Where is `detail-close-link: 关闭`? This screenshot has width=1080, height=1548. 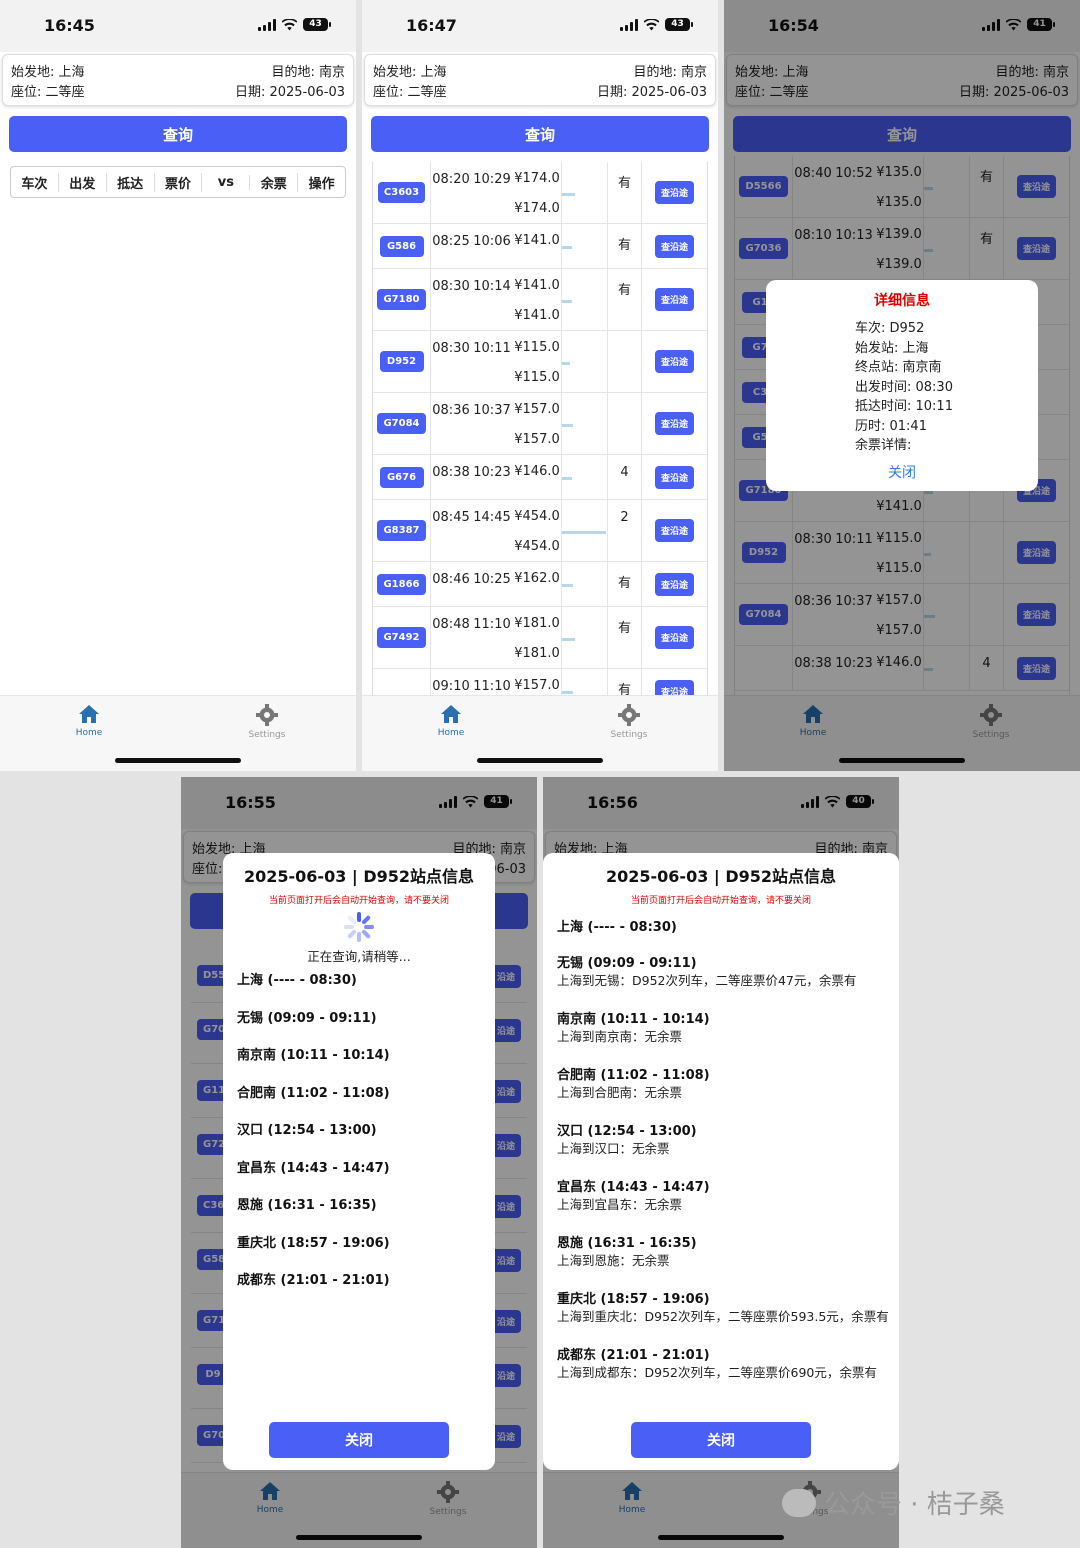 detail-close-link: 关闭 is located at coordinates (902, 472).